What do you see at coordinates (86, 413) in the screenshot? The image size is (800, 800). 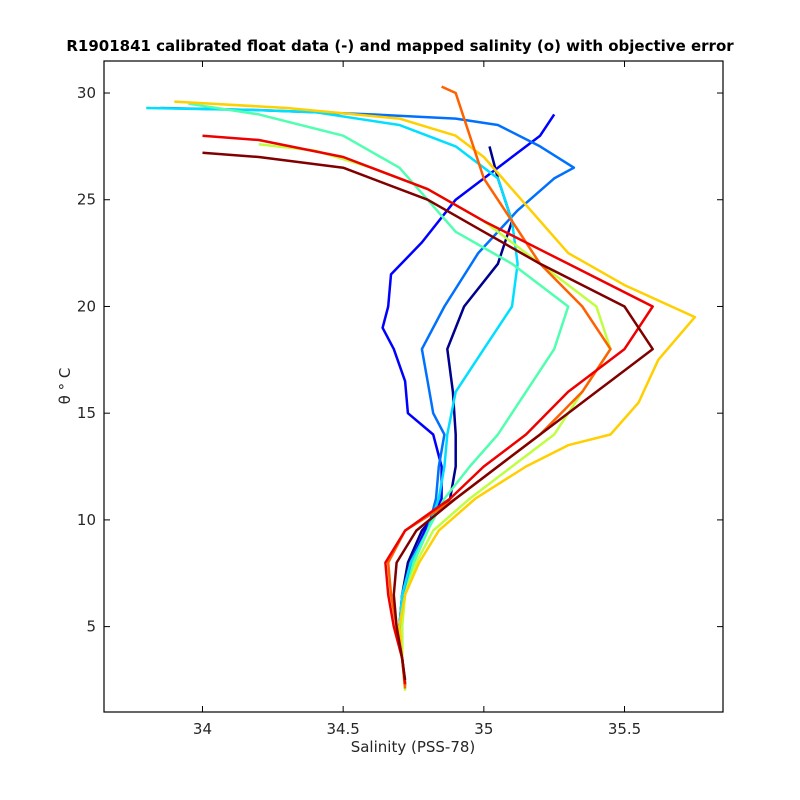 I see `y-tick-label: 15` at bounding box center [86, 413].